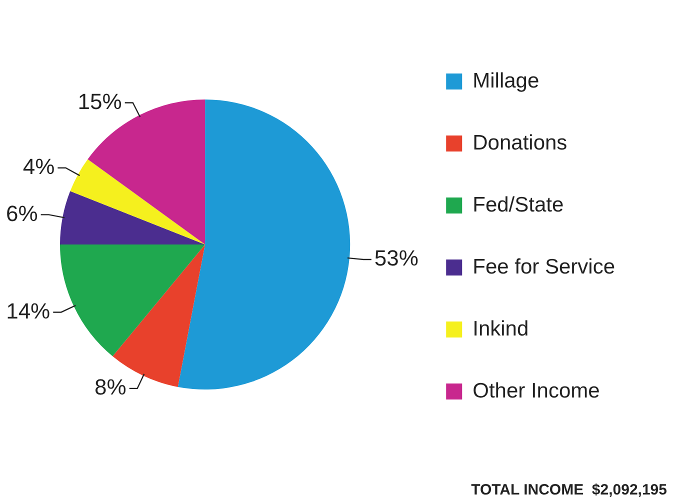 The width and height of the screenshot is (675, 504). I want to click on legend-label: Fee for Service, so click(544, 266).